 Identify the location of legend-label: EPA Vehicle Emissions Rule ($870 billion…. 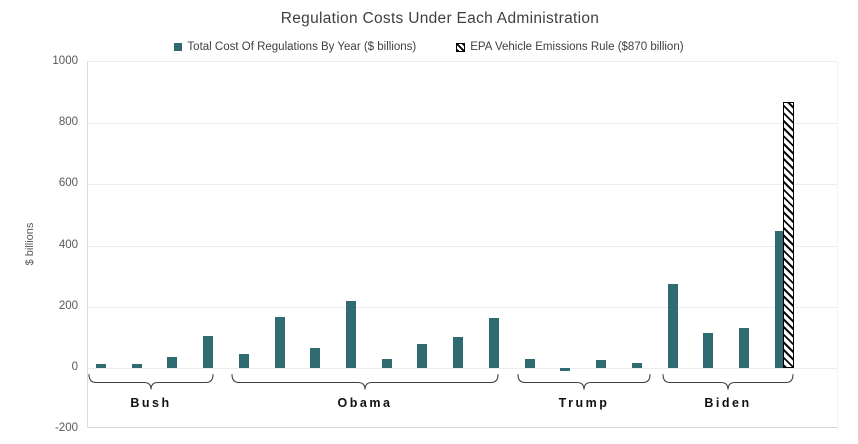
(577, 47).